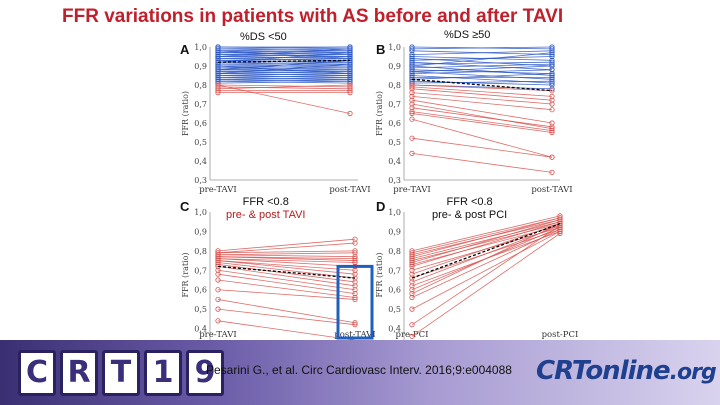  Describe the element at coordinates (185, 49) in the screenshot. I see `panel-a-letter: A` at that location.